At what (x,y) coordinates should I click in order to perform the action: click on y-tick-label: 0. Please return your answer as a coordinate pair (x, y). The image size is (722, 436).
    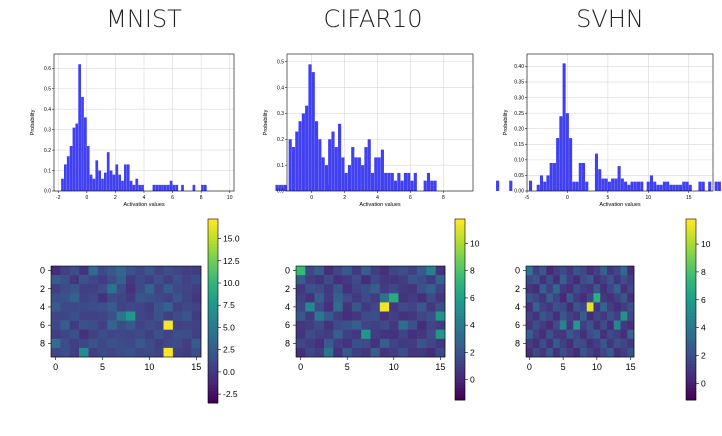
    Looking at the image, I should click on (517, 271).